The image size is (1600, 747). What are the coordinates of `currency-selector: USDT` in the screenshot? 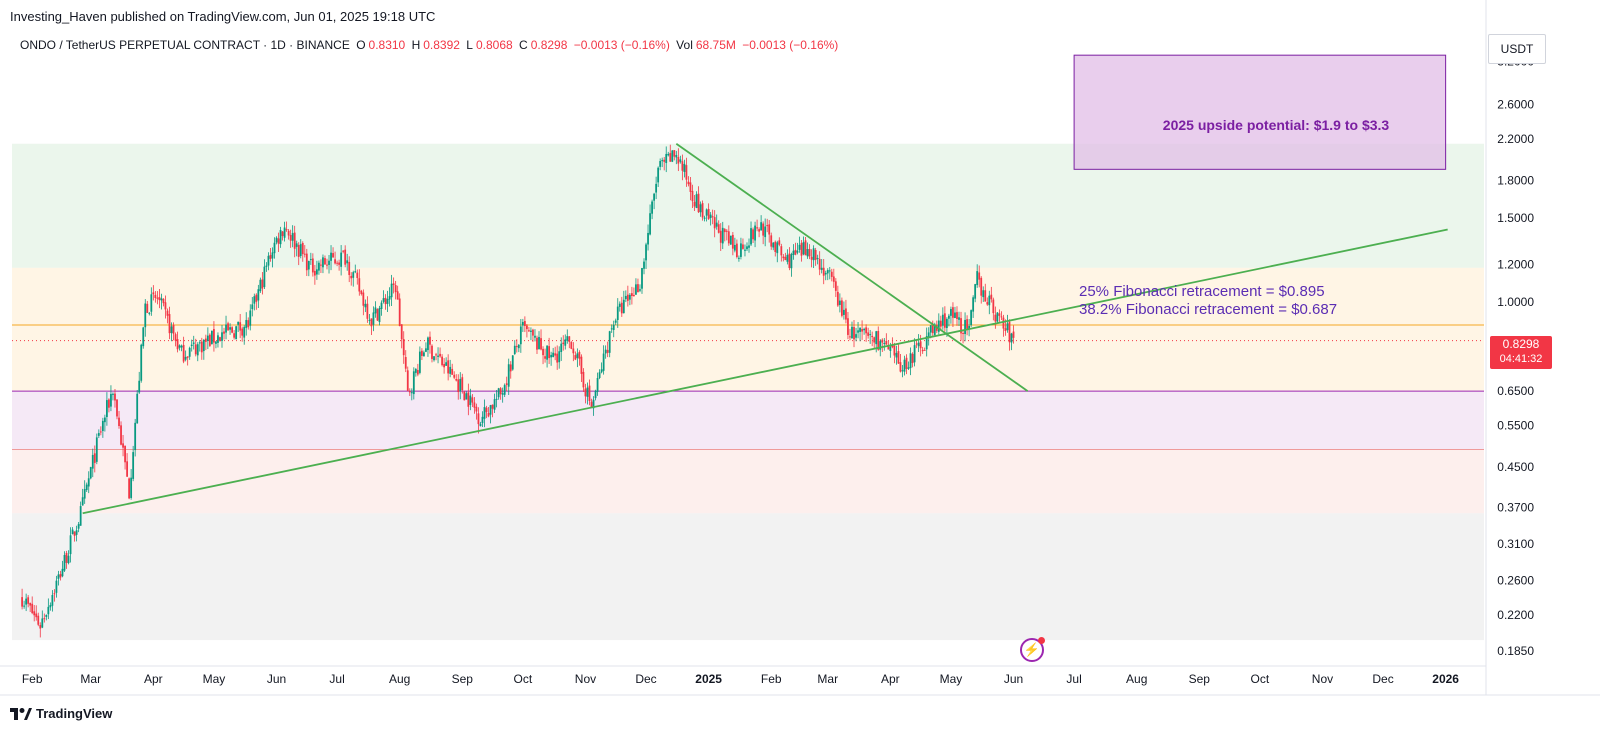 It's located at (1517, 49).